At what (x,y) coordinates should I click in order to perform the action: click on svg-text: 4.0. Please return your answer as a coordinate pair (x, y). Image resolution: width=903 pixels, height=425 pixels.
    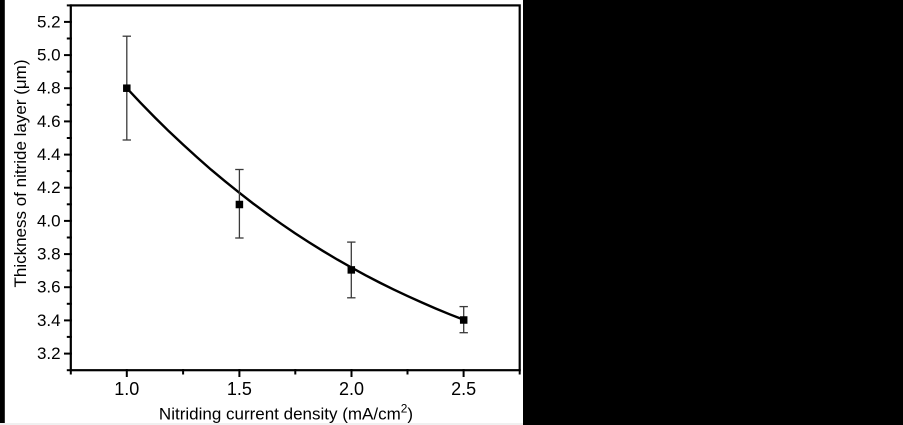
    Looking at the image, I should click on (49, 220).